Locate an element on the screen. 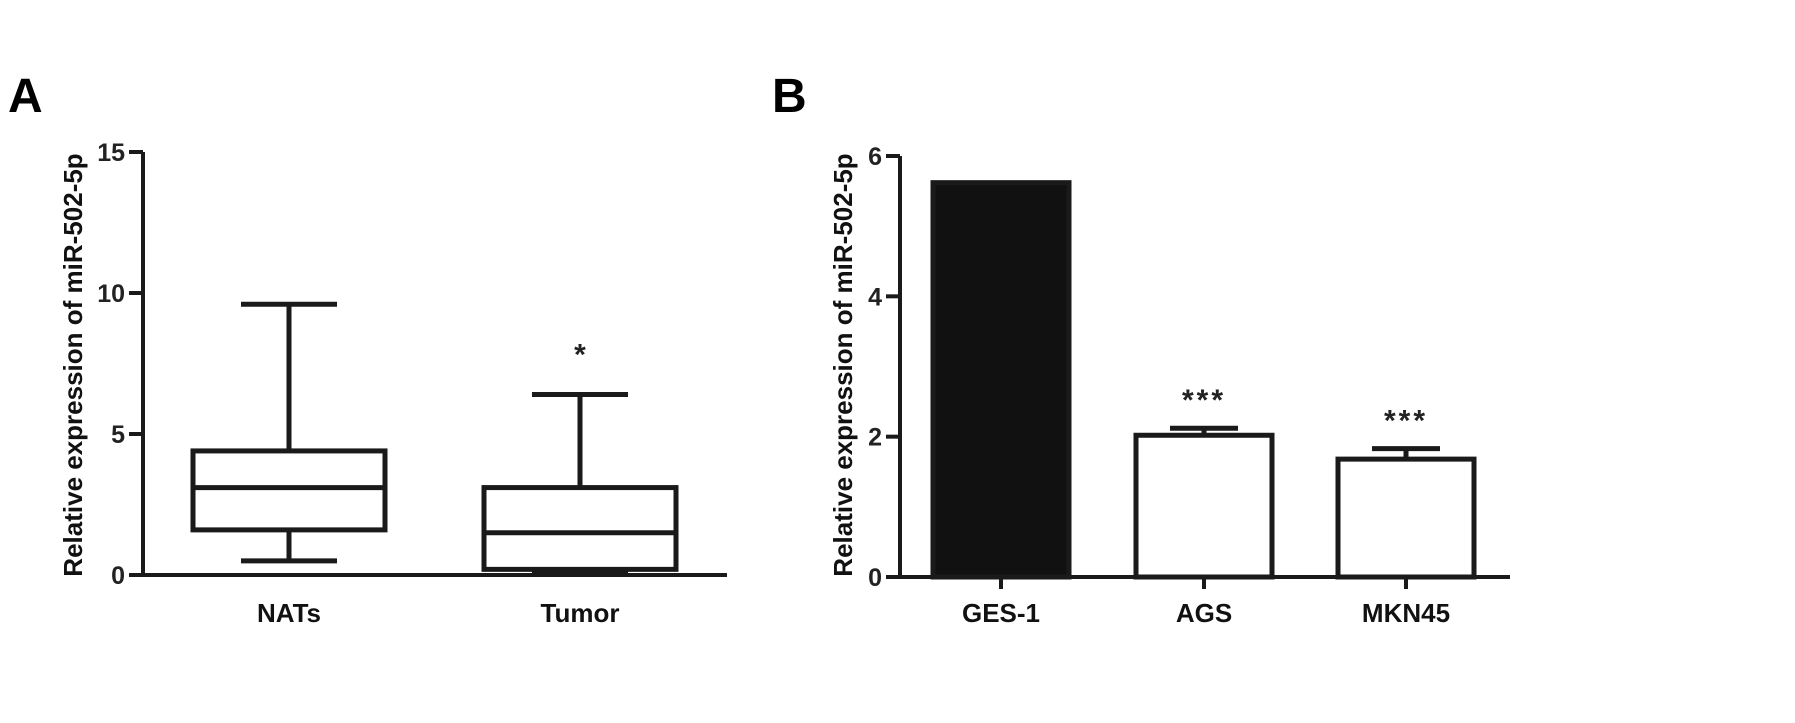 Image resolution: width=1795 pixels, height=723 pixels. x-tick-label-a: Tumor is located at coordinates (580, 613).